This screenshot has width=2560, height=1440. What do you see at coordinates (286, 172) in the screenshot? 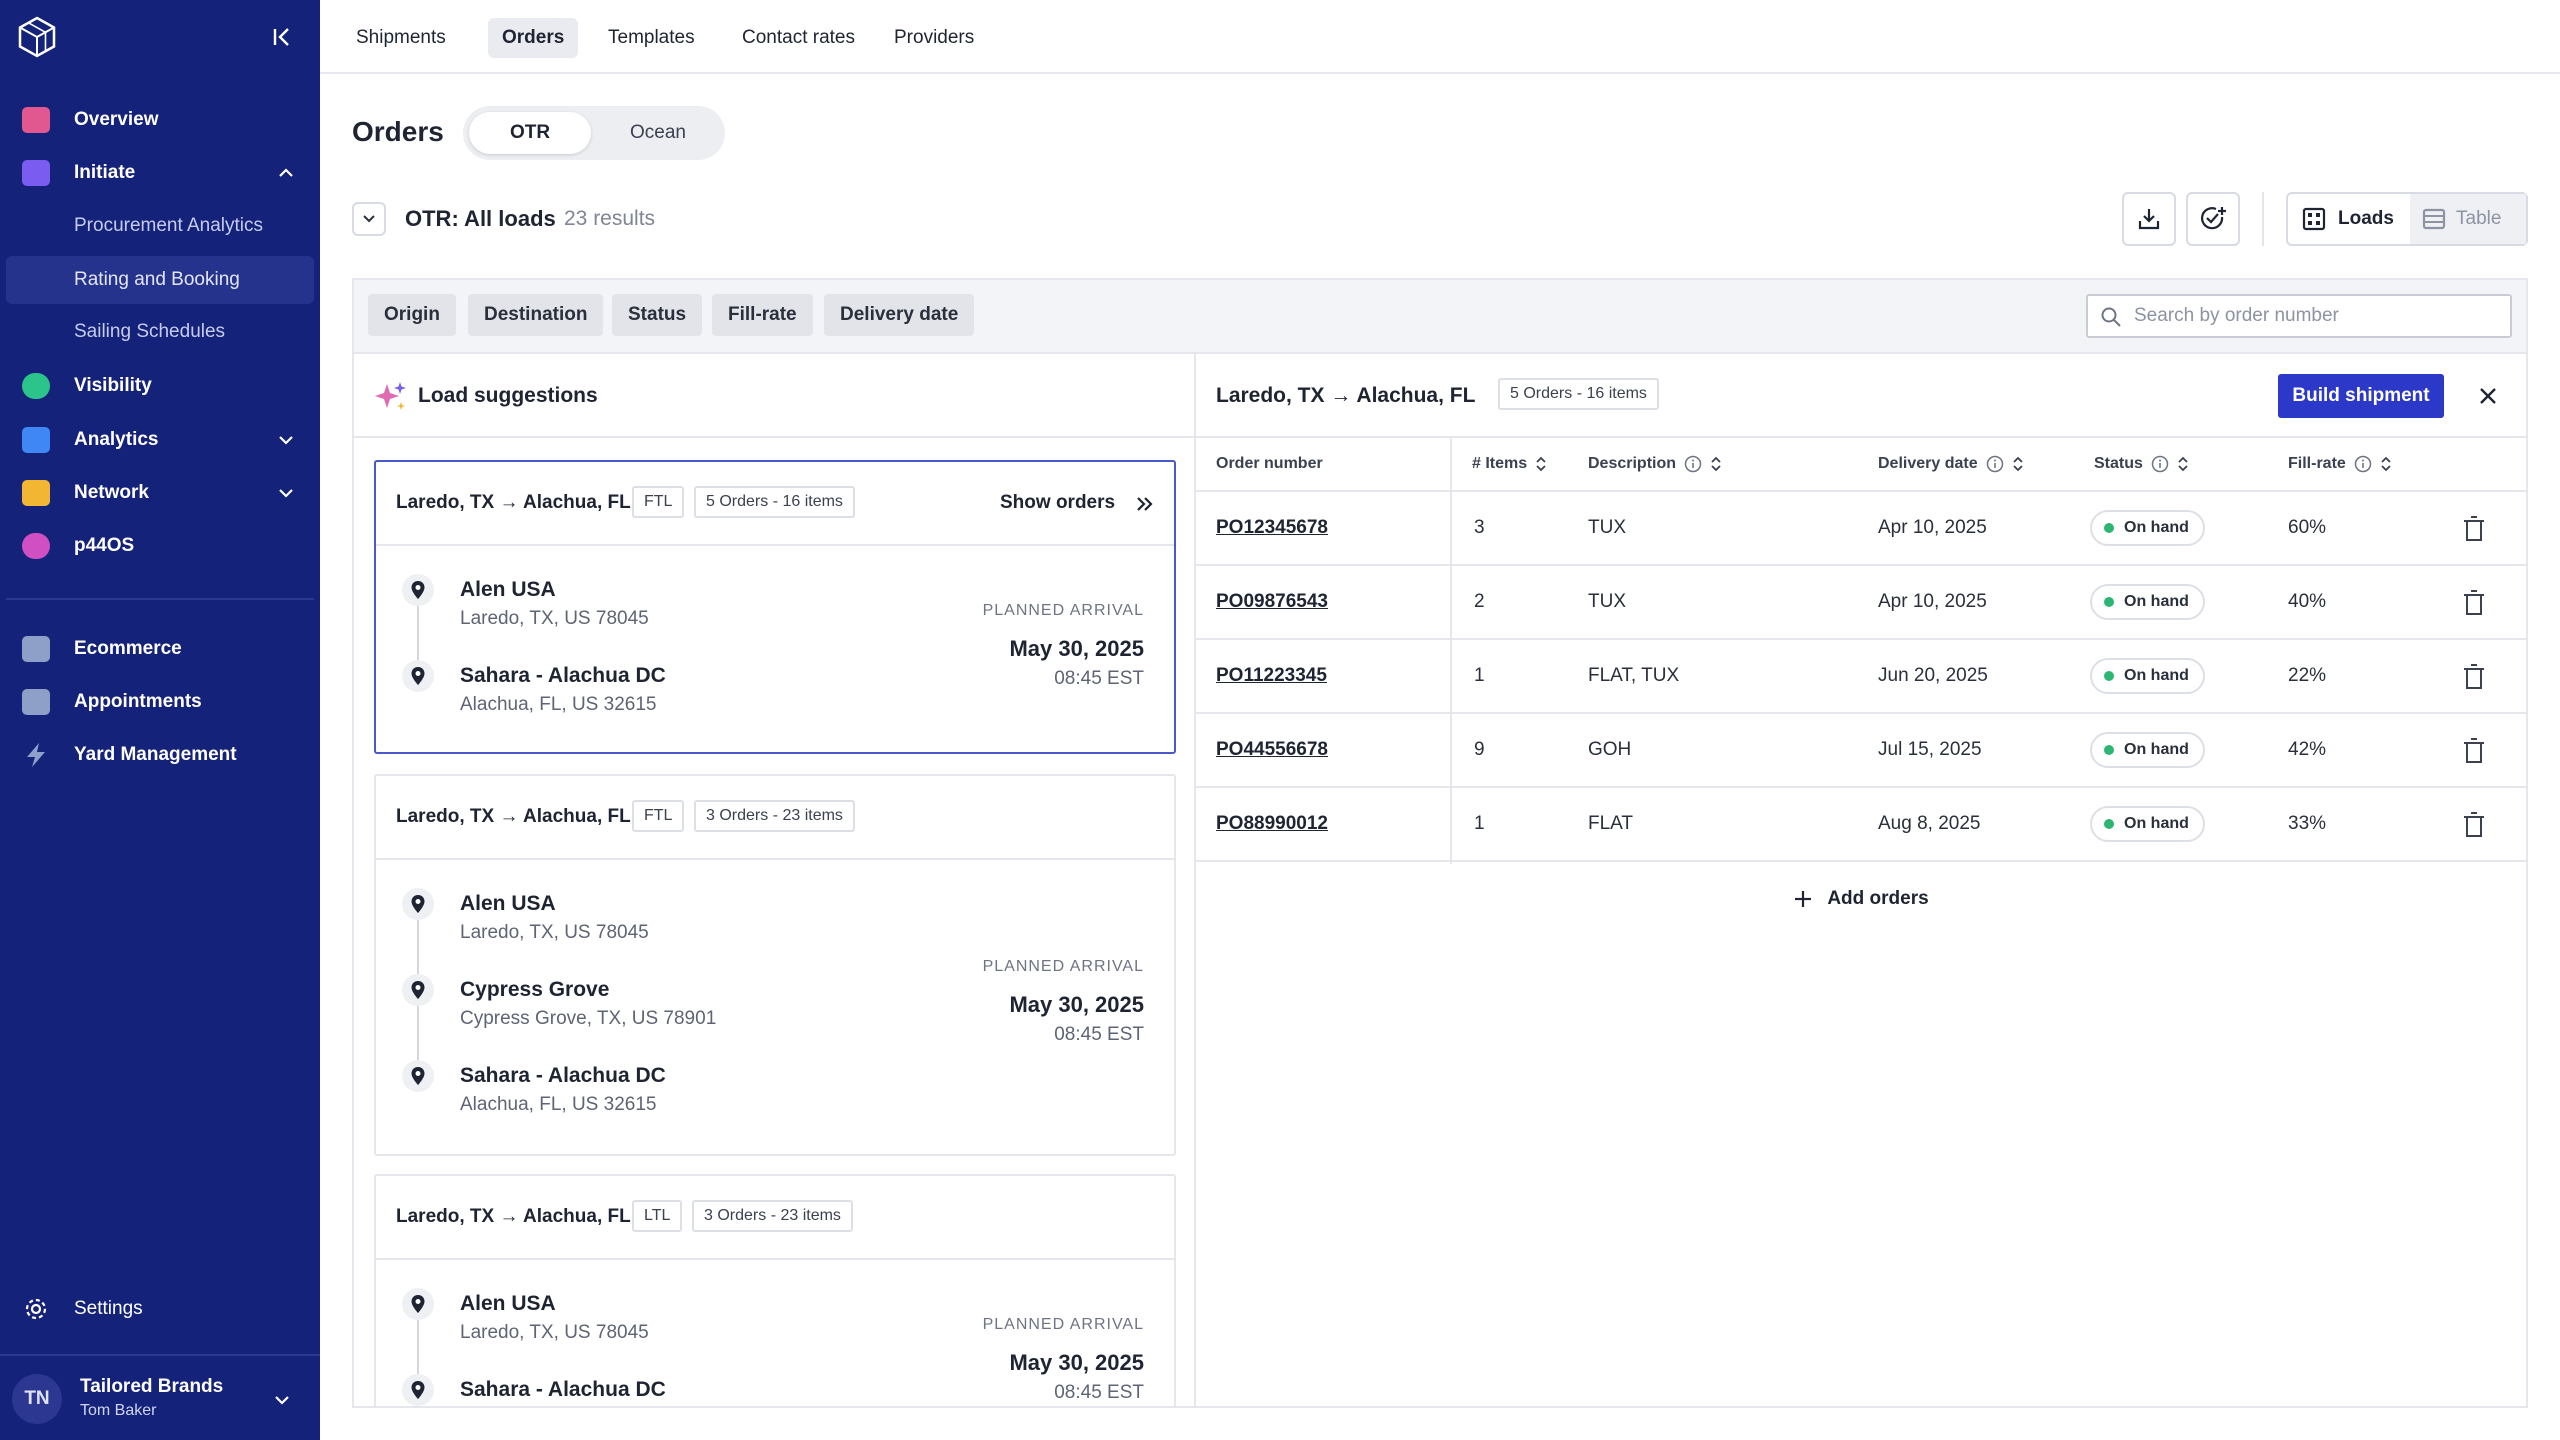
I see `chevron-up-icon` at bounding box center [286, 172].